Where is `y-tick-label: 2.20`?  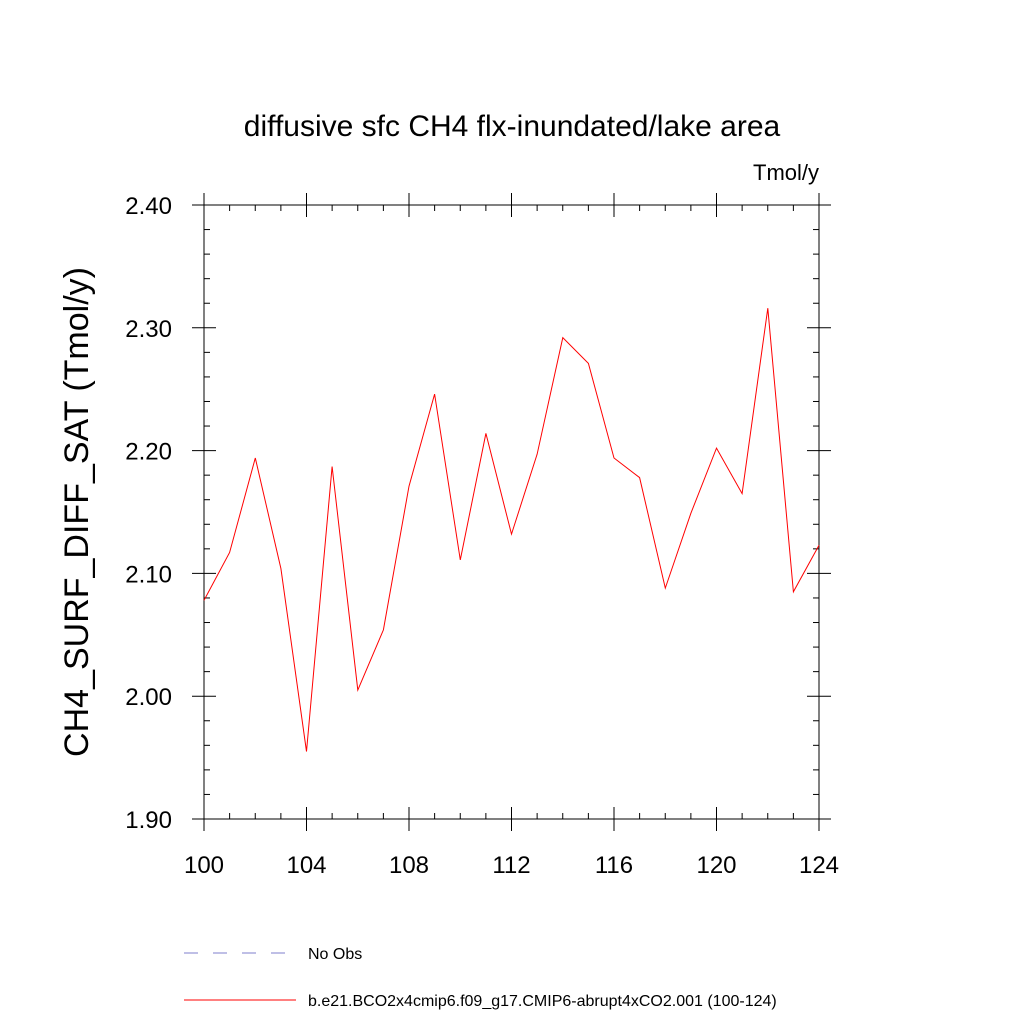
y-tick-label: 2.20 is located at coordinates (148, 452).